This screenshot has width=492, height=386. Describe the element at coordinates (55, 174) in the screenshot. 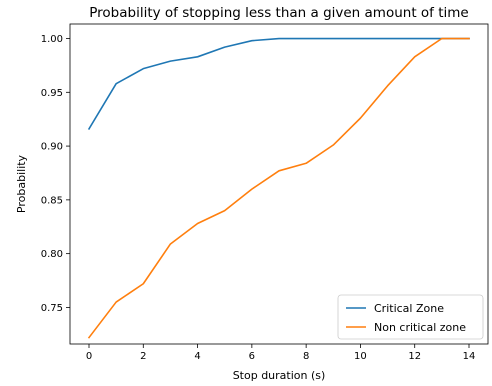

I see `y-axis: 0.75 0.80 0.85 0.90 0.95 1.00` at that location.